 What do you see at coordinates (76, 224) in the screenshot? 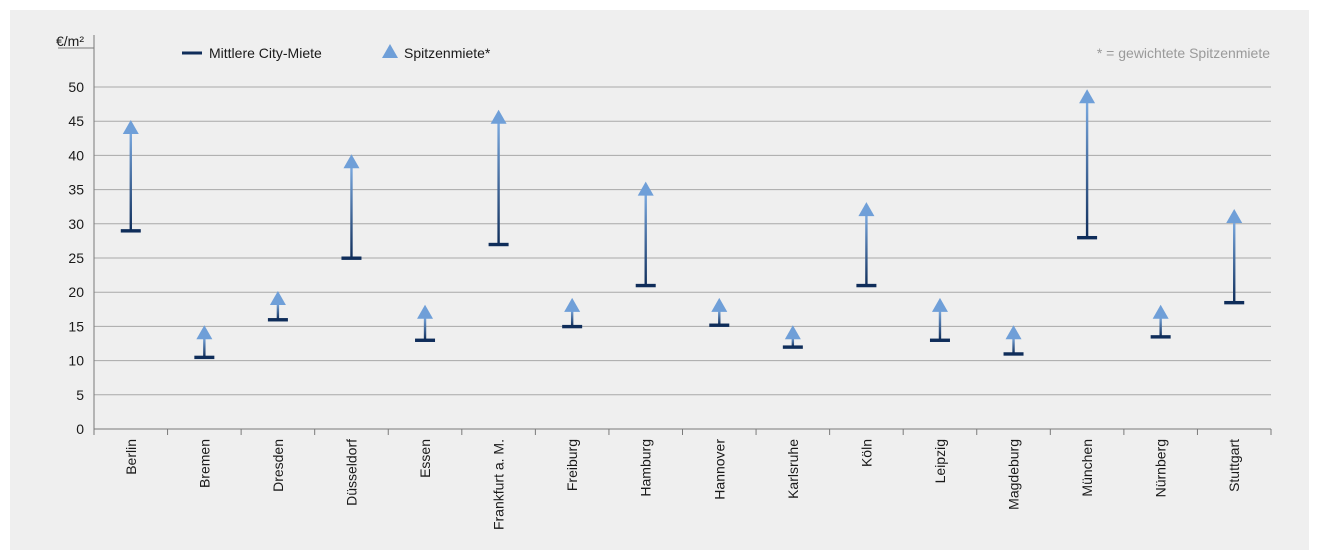
I see `y-tick-label: 30` at bounding box center [76, 224].